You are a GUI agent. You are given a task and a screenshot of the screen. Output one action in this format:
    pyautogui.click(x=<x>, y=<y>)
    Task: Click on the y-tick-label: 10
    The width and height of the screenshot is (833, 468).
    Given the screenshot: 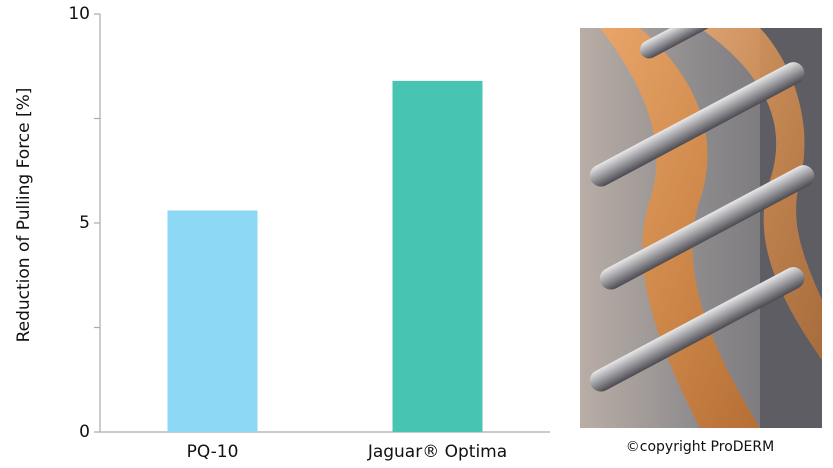 What is the action you would take?
    pyautogui.click(x=79, y=14)
    